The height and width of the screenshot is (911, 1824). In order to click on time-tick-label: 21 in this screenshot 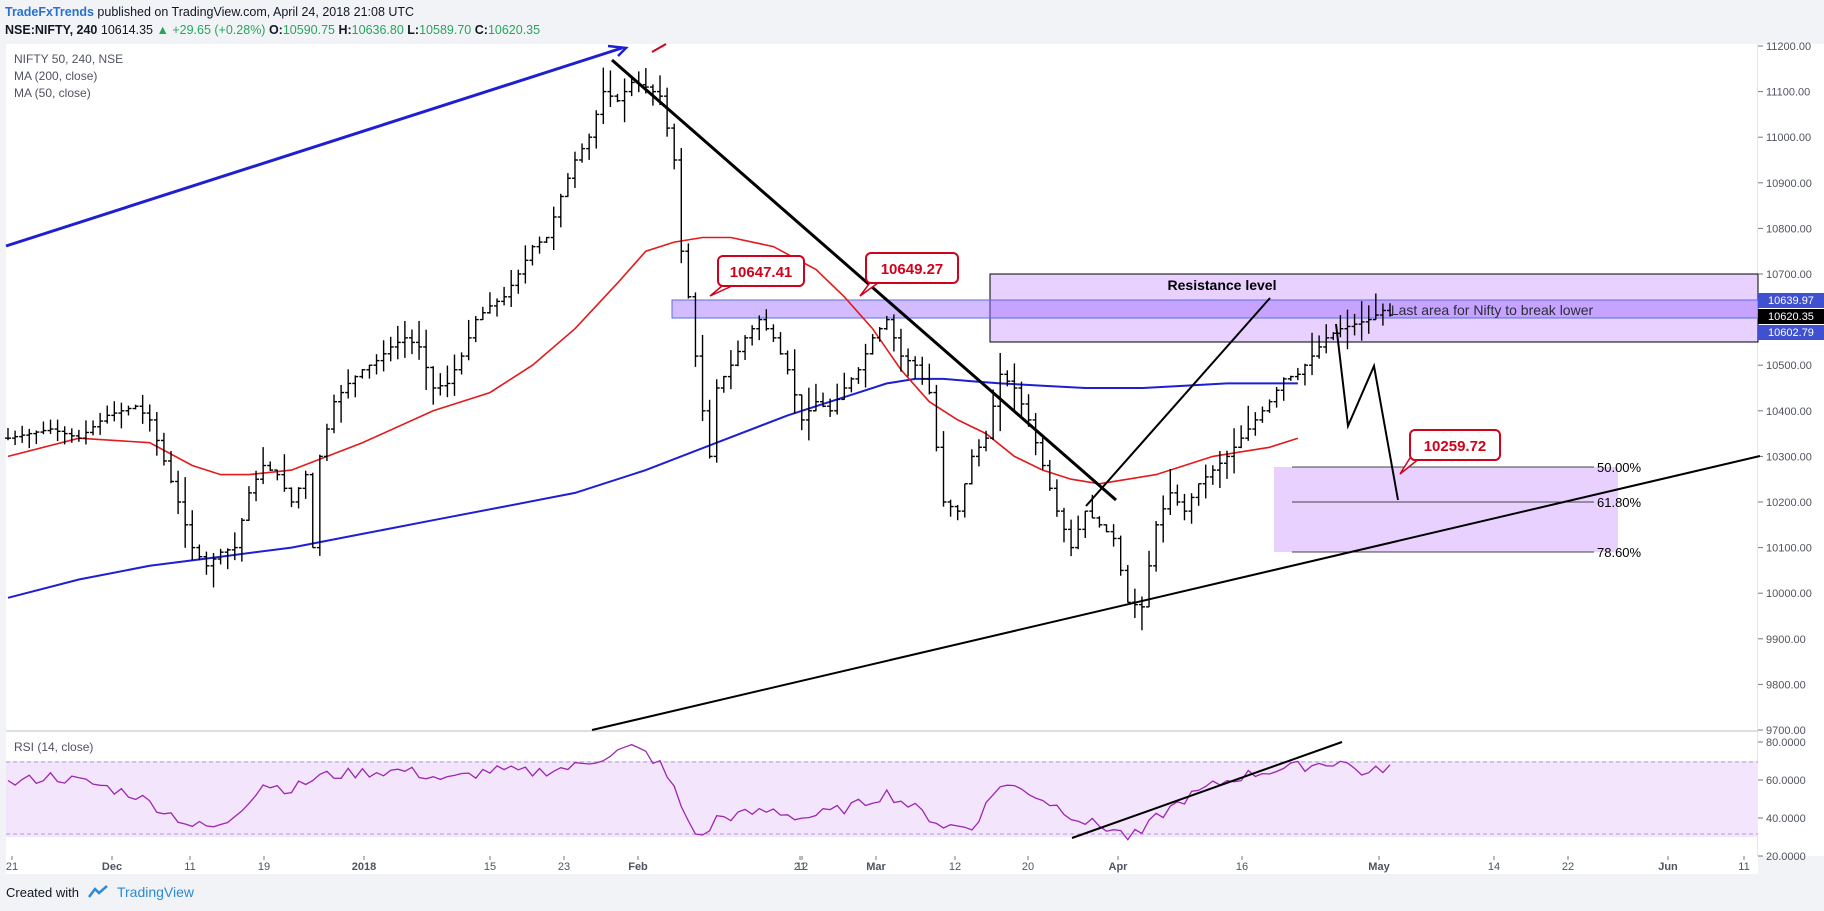, I will do `click(12, 867)`.